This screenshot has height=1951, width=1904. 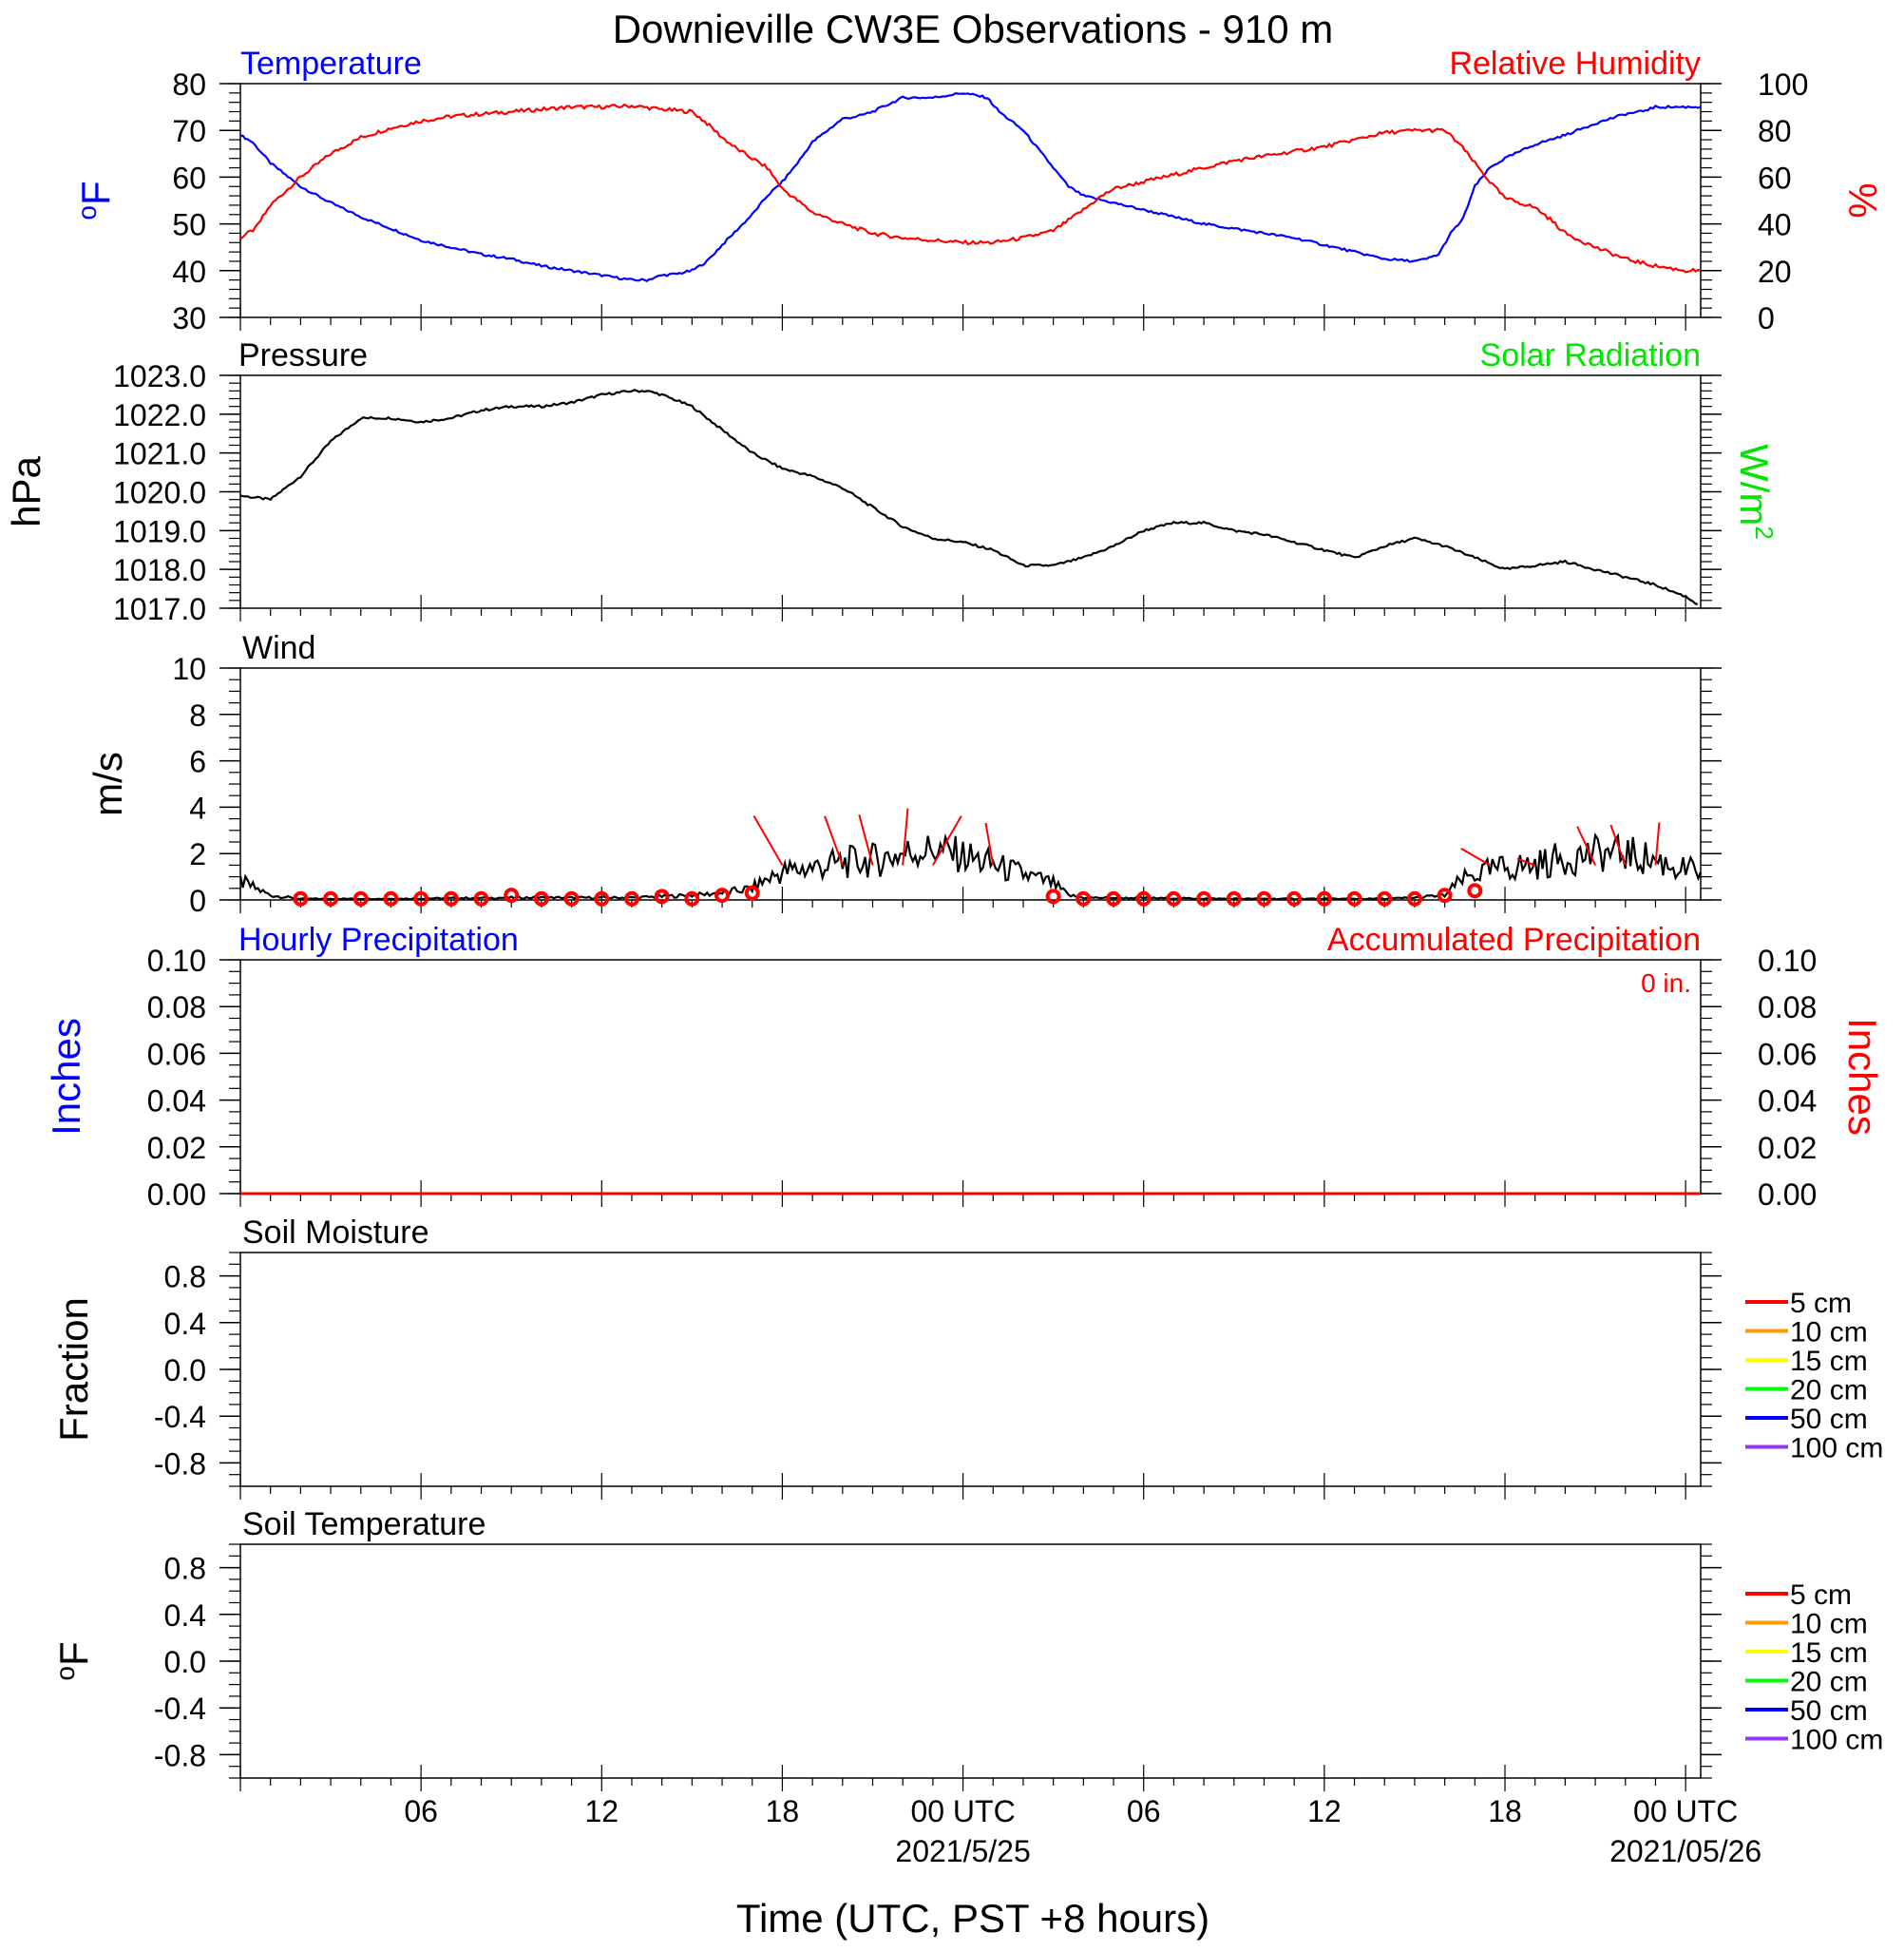 What do you see at coordinates (364, 1524) in the screenshot?
I see `soil-temperature-title: Soil Temperature` at bounding box center [364, 1524].